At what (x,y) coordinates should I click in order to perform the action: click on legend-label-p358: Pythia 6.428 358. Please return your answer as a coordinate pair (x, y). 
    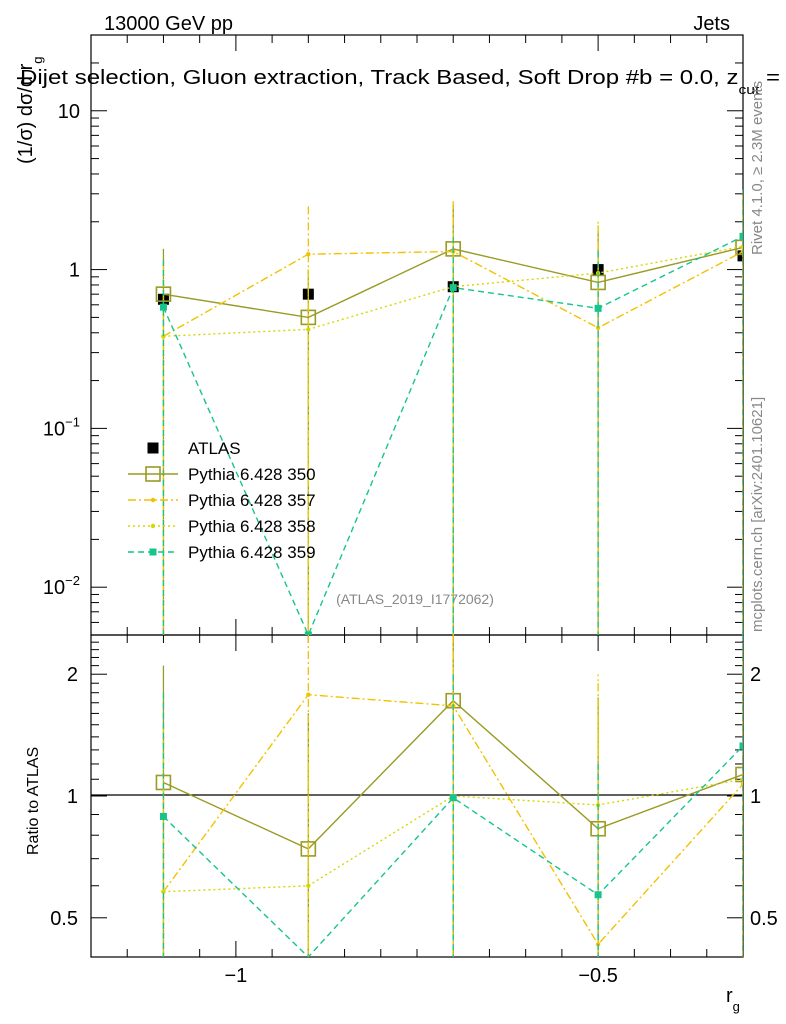
    Looking at the image, I should click on (252, 526).